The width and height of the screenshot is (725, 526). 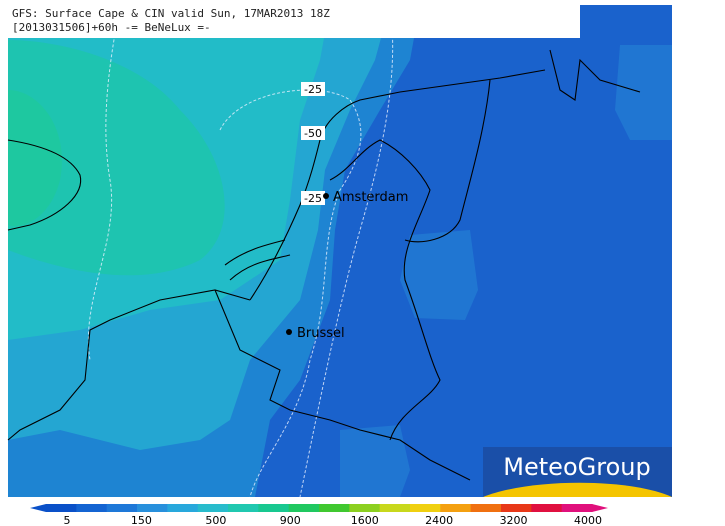 I want to click on contour-label: -50, so click(x=313, y=133).